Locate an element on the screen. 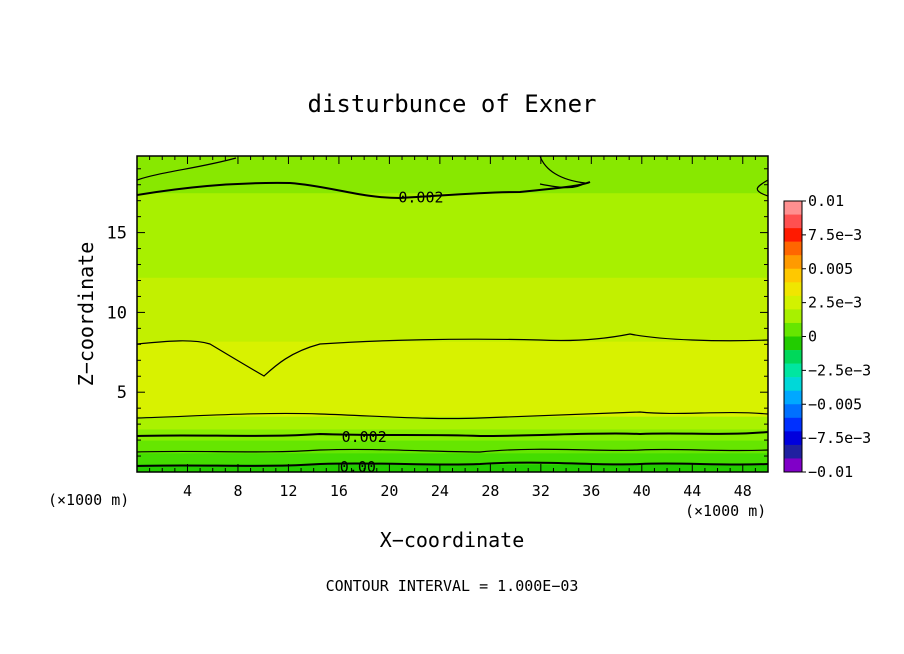 This screenshot has height=654, width=904. x-axis-label: X−coordinate is located at coordinates (452, 540).